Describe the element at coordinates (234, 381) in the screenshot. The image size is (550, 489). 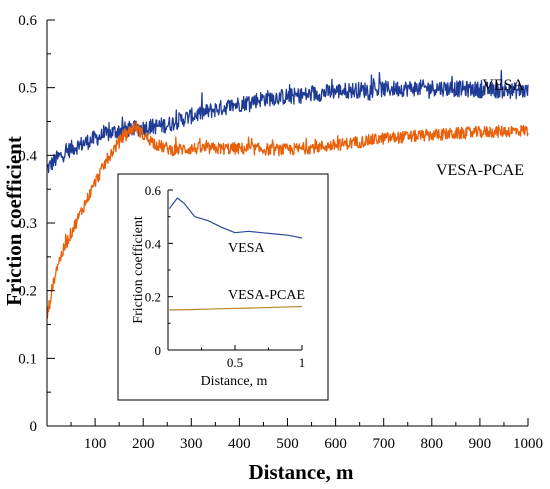
I see `inset-x-axis-title: Distance, m` at that location.